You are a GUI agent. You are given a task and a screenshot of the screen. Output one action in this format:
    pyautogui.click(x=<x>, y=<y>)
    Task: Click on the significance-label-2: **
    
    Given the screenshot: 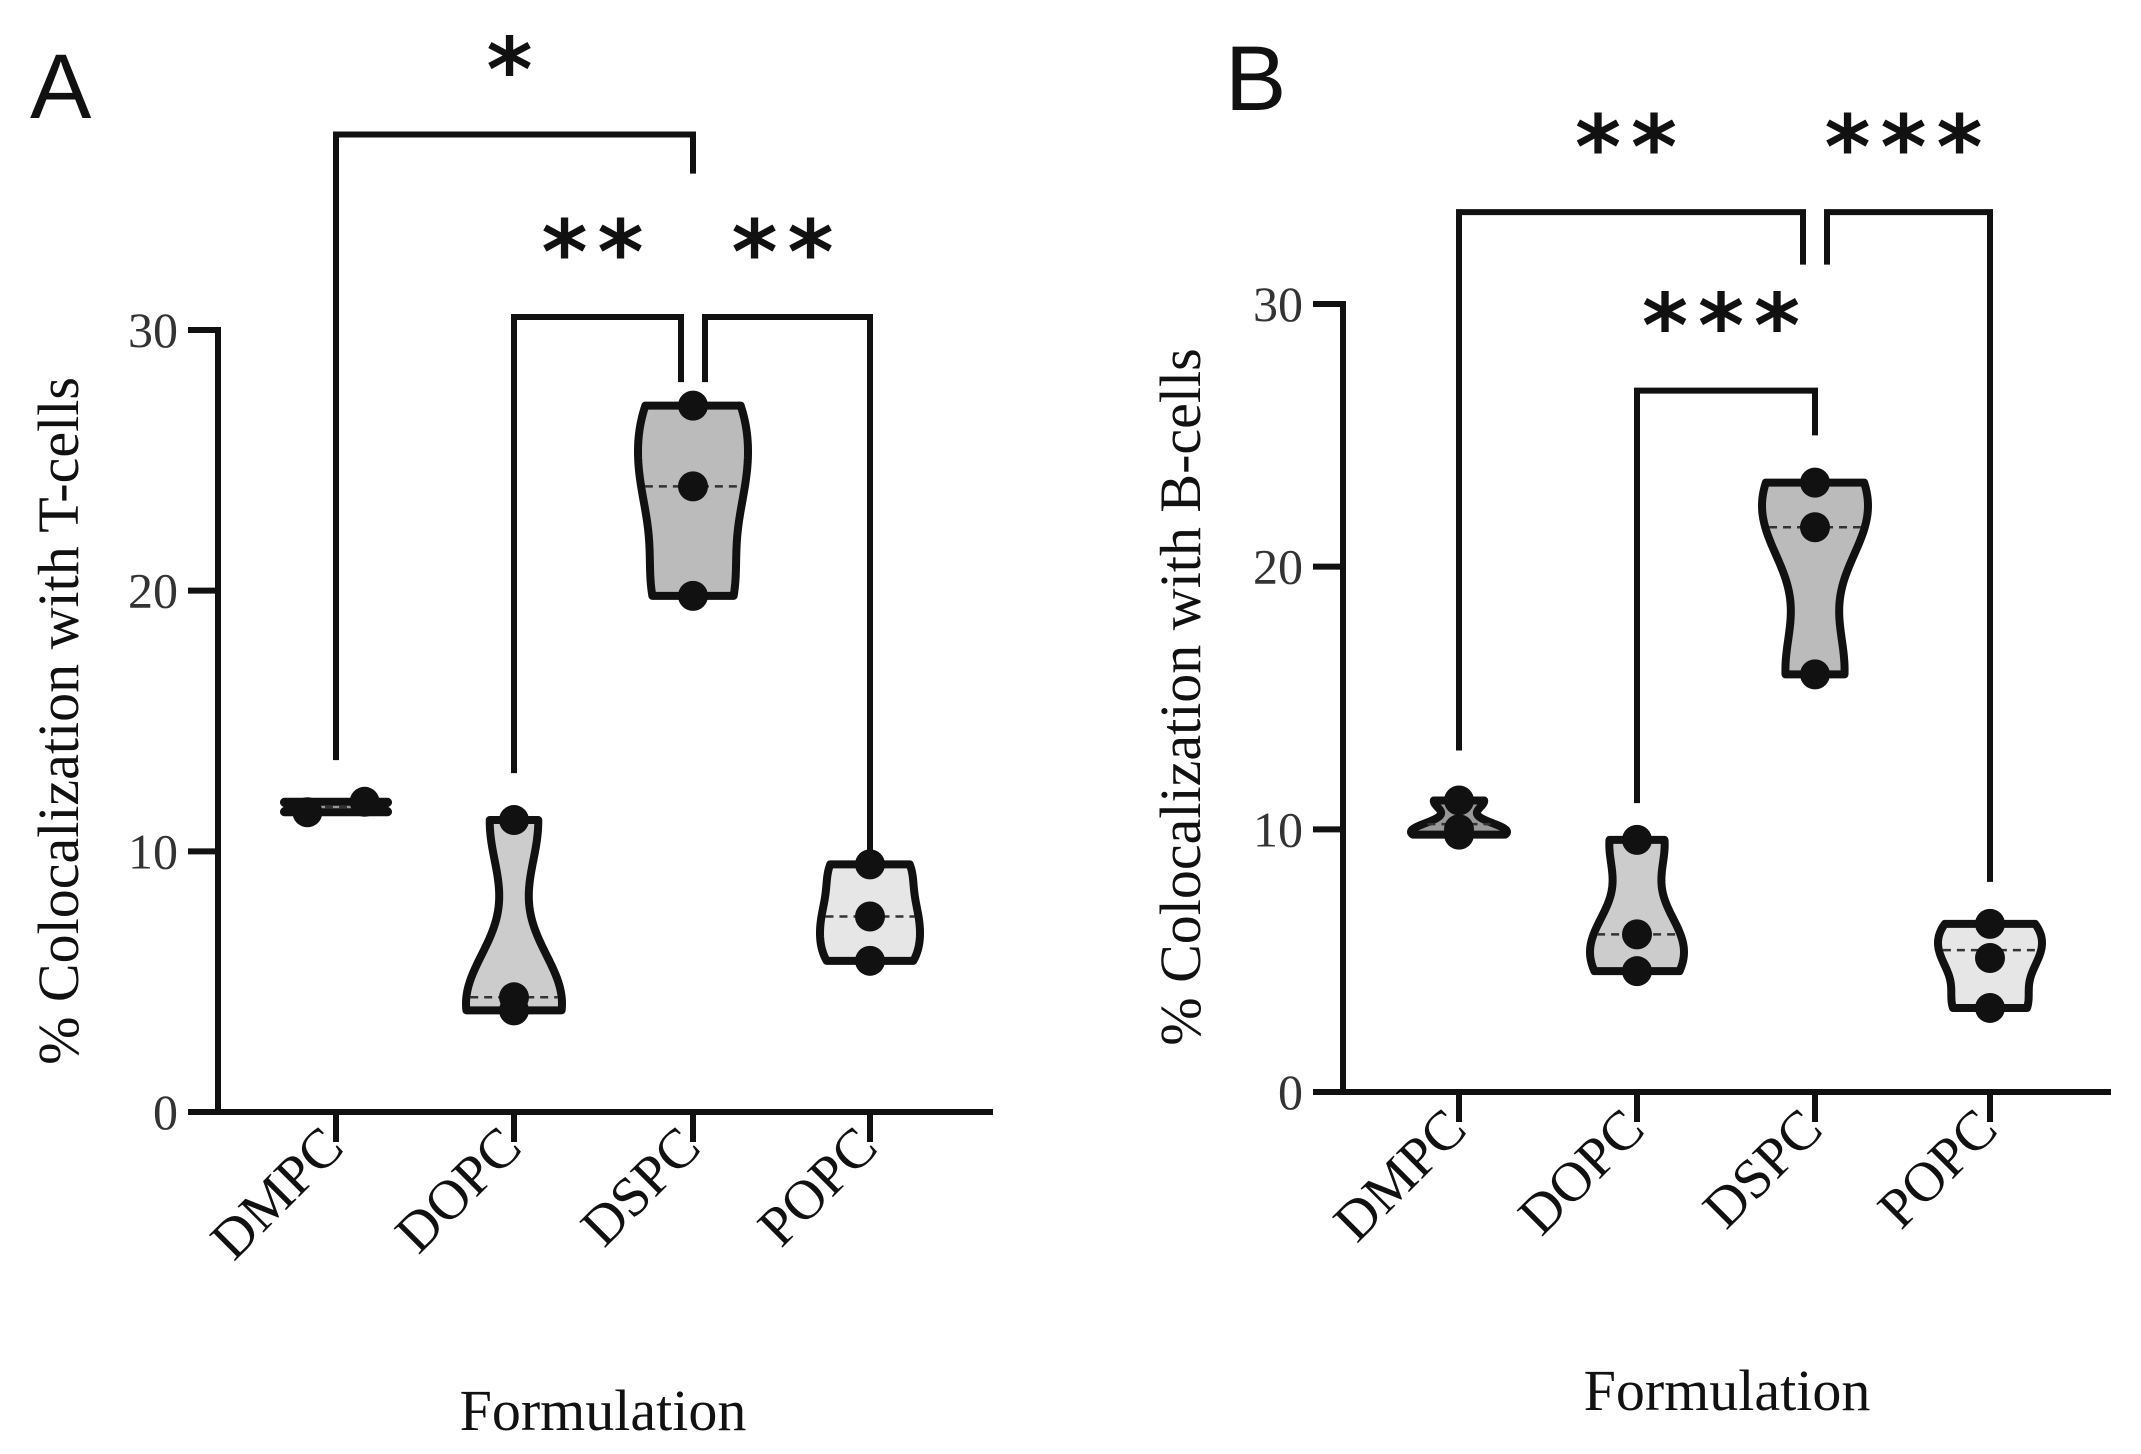 What is the action you would take?
    pyautogui.click(x=597, y=252)
    